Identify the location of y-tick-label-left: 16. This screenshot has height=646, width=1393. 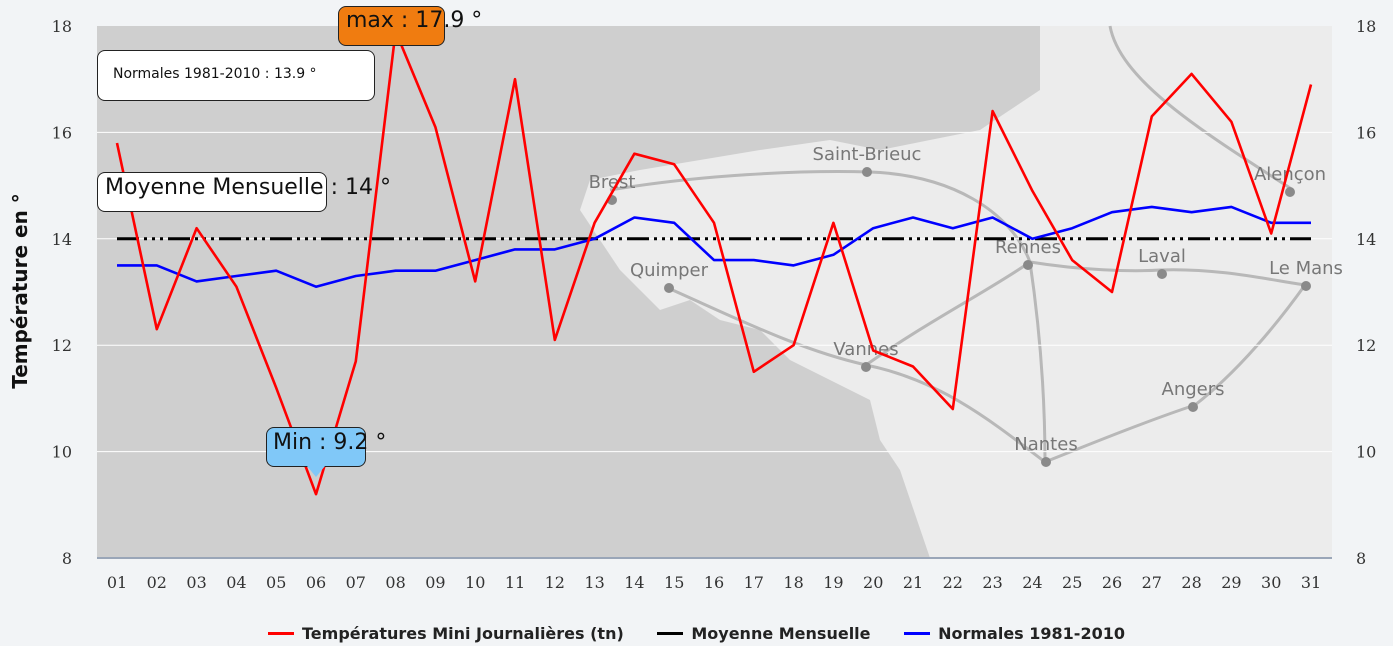
(62, 132).